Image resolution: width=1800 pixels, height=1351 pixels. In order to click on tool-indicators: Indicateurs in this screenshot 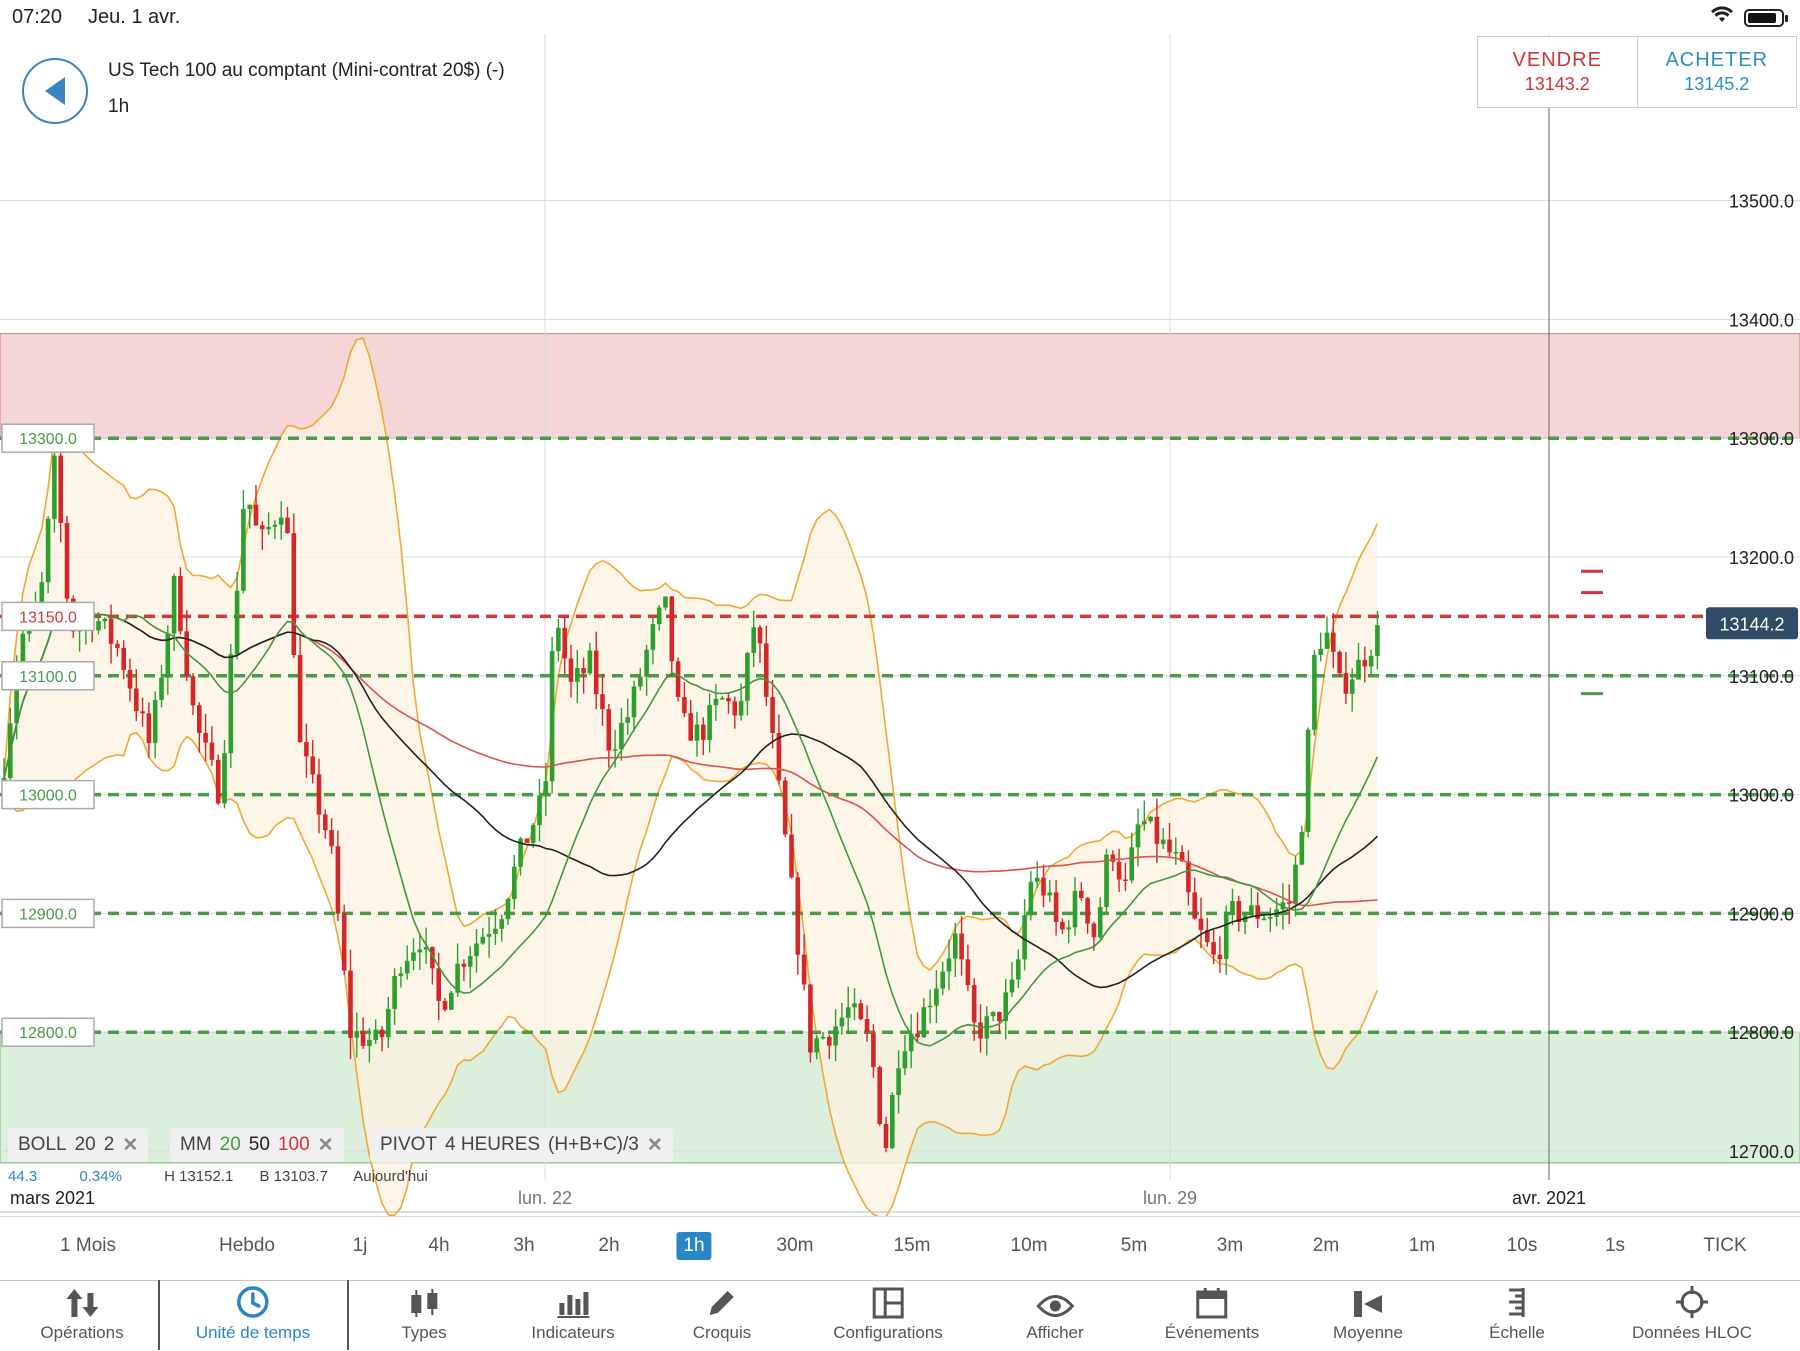, I will do `click(573, 1316)`.